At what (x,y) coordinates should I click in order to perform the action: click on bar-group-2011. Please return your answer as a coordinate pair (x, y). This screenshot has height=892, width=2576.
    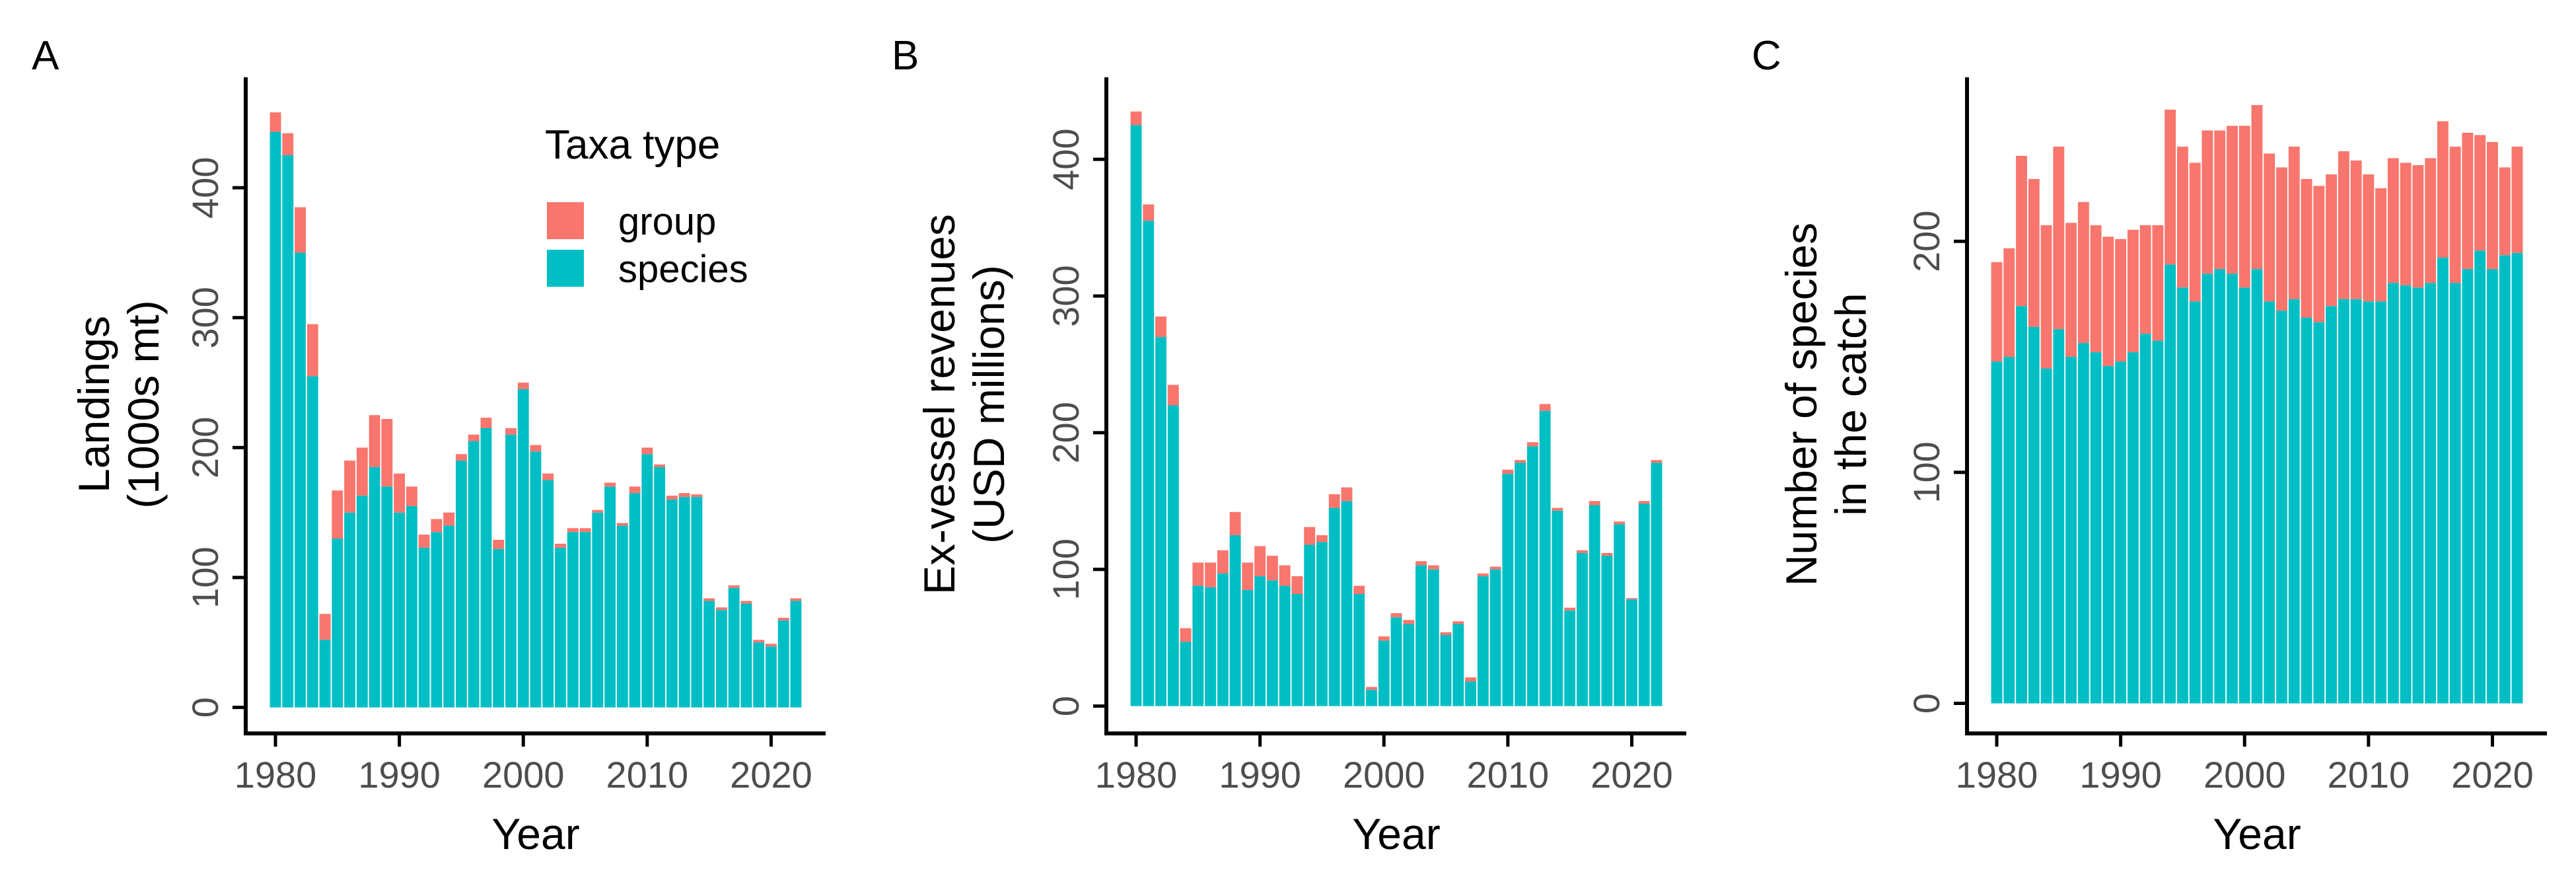
    Looking at the image, I should click on (660, 465).